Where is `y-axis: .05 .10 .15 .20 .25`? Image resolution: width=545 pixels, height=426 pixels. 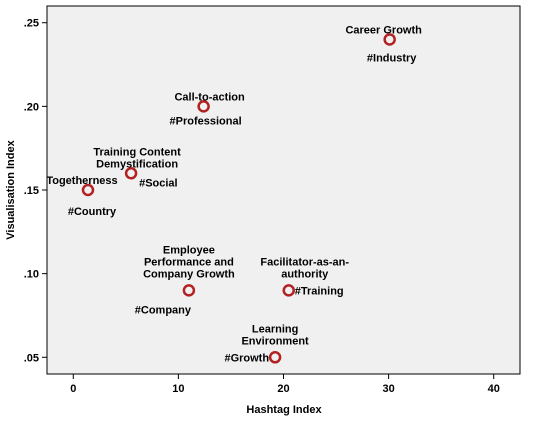
y-axis: .05 .10 .15 .20 .25 is located at coordinates (35, 191).